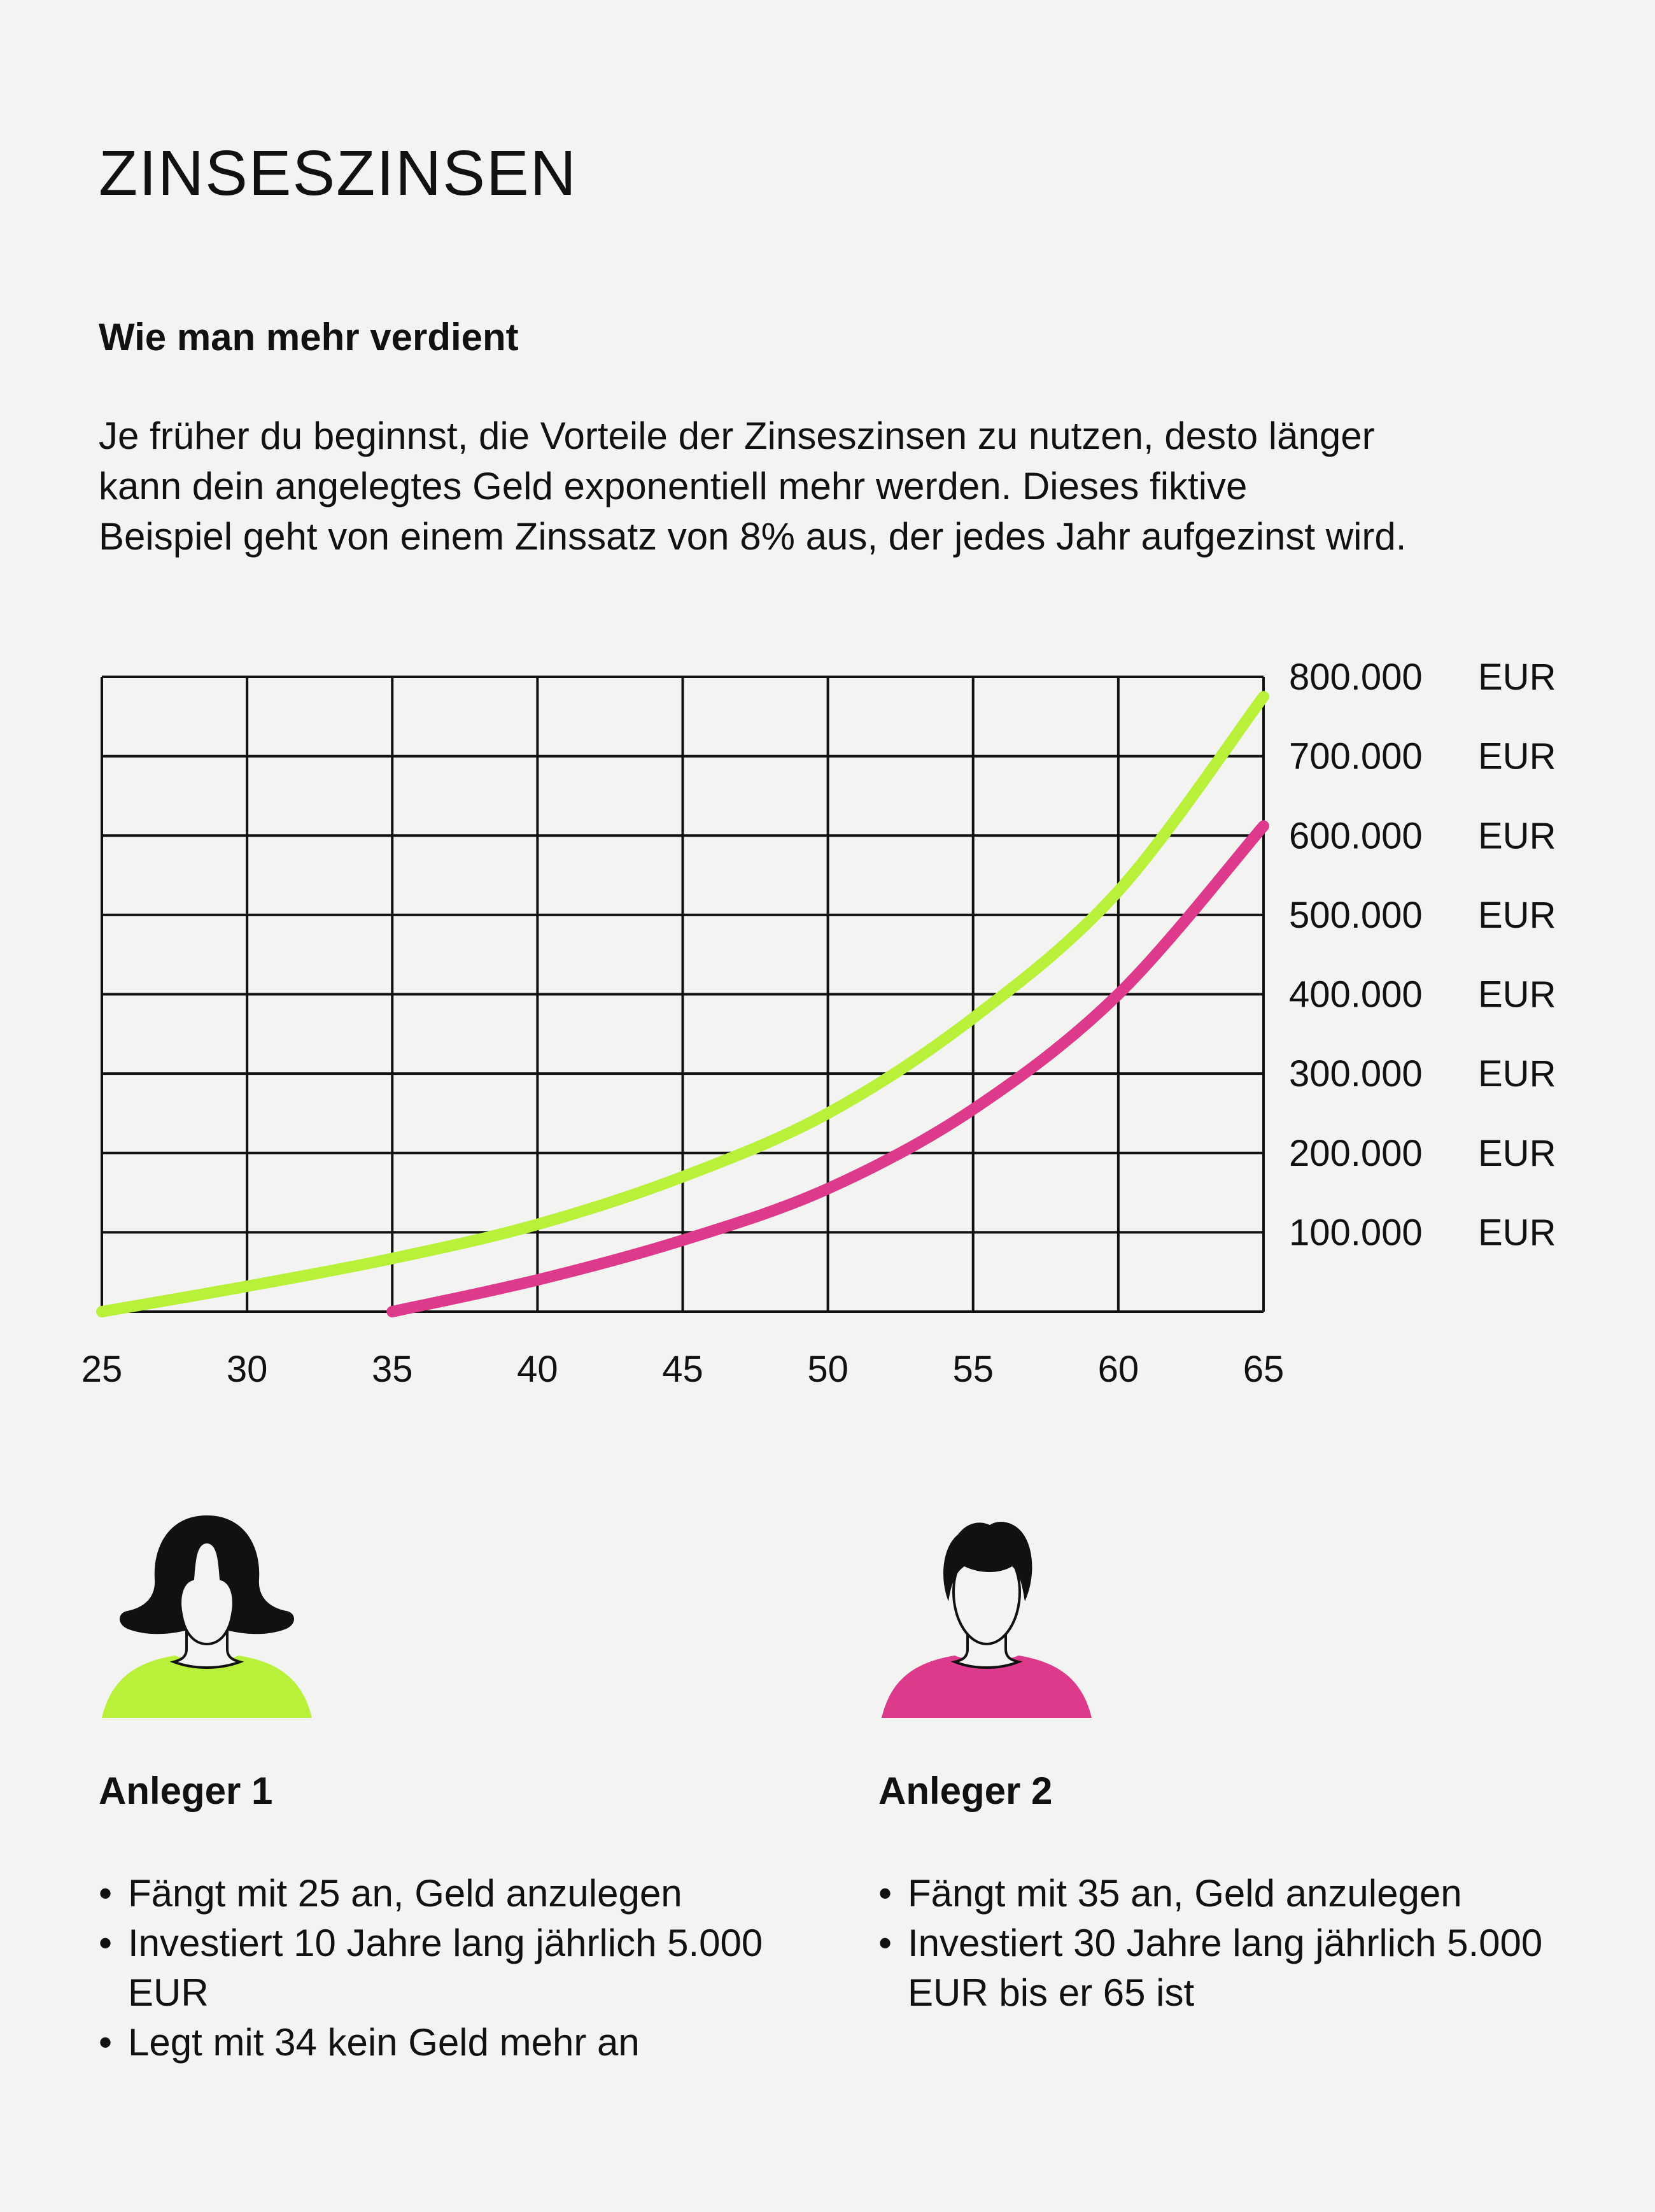 The height and width of the screenshot is (2212, 1655). Describe the element at coordinates (207, 1593) in the screenshot. I see `woman-avatar-face` at that location.